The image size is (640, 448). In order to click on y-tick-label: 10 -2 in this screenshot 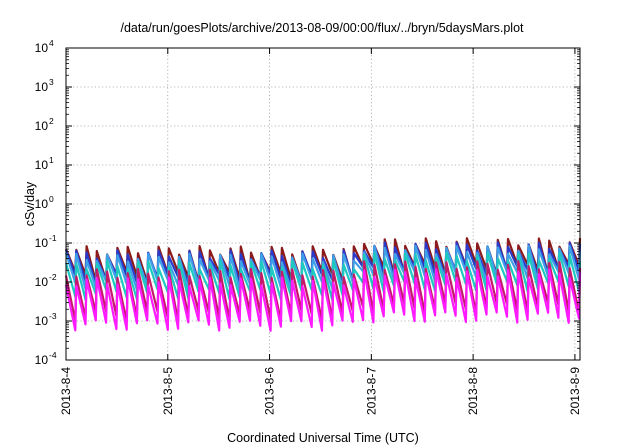, I will do `click(46, 280)`.